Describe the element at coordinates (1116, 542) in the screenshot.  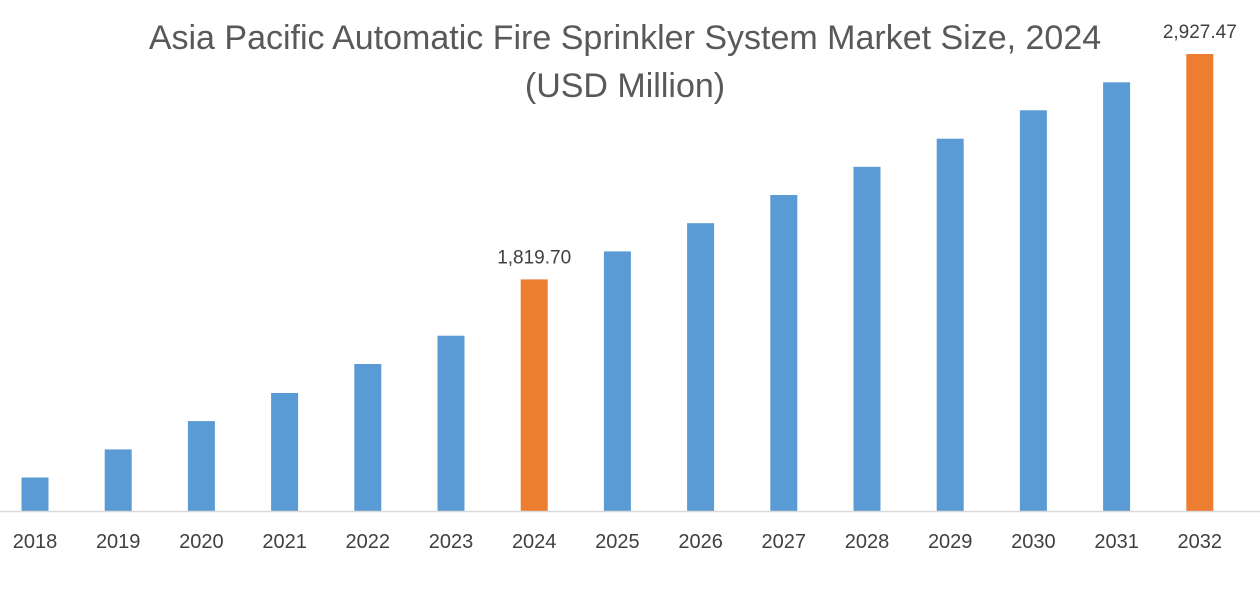
I see `x-tick-label-2031: 2031` at that location.